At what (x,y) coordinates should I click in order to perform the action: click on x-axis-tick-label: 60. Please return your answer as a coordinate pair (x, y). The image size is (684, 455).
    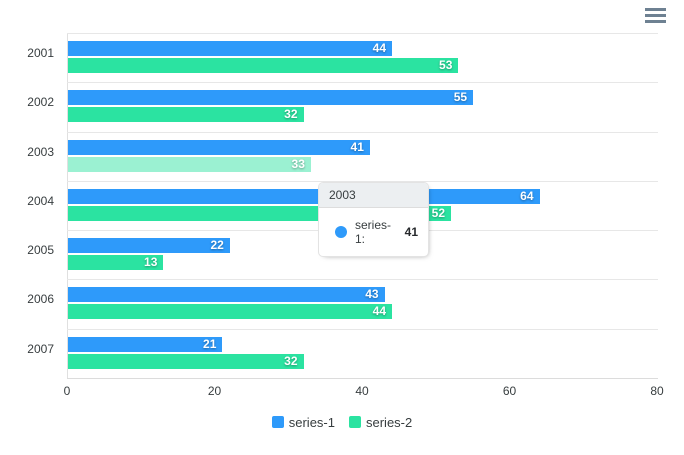
    Looking at the image, I should click on (509, 391).